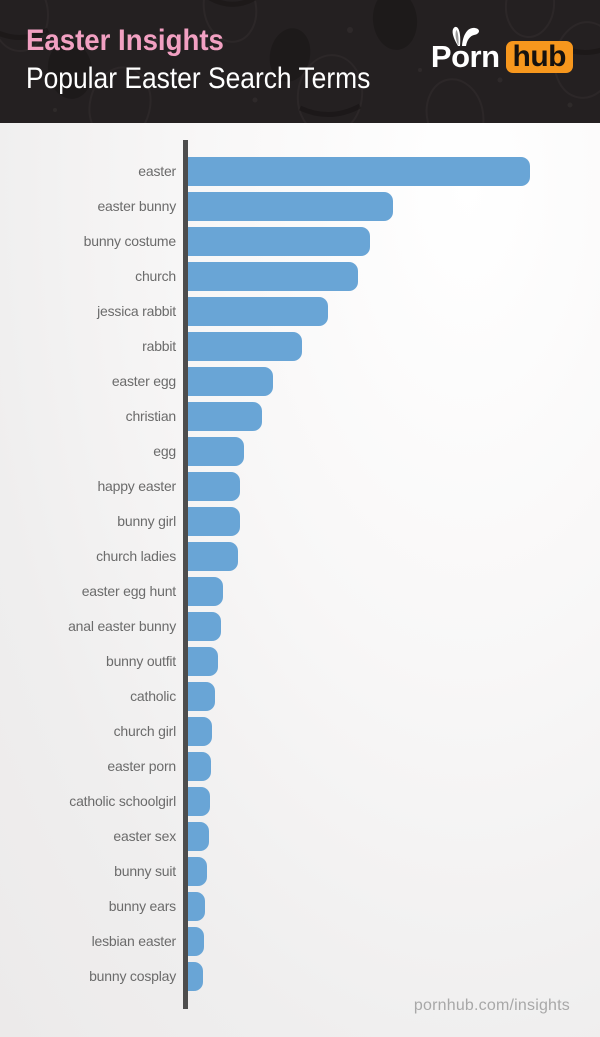 This screenshot has width=600, height=1037. Describe the element at coordinates (141, 766) in the screenshot. I see `category-label: easter porn` at that location.